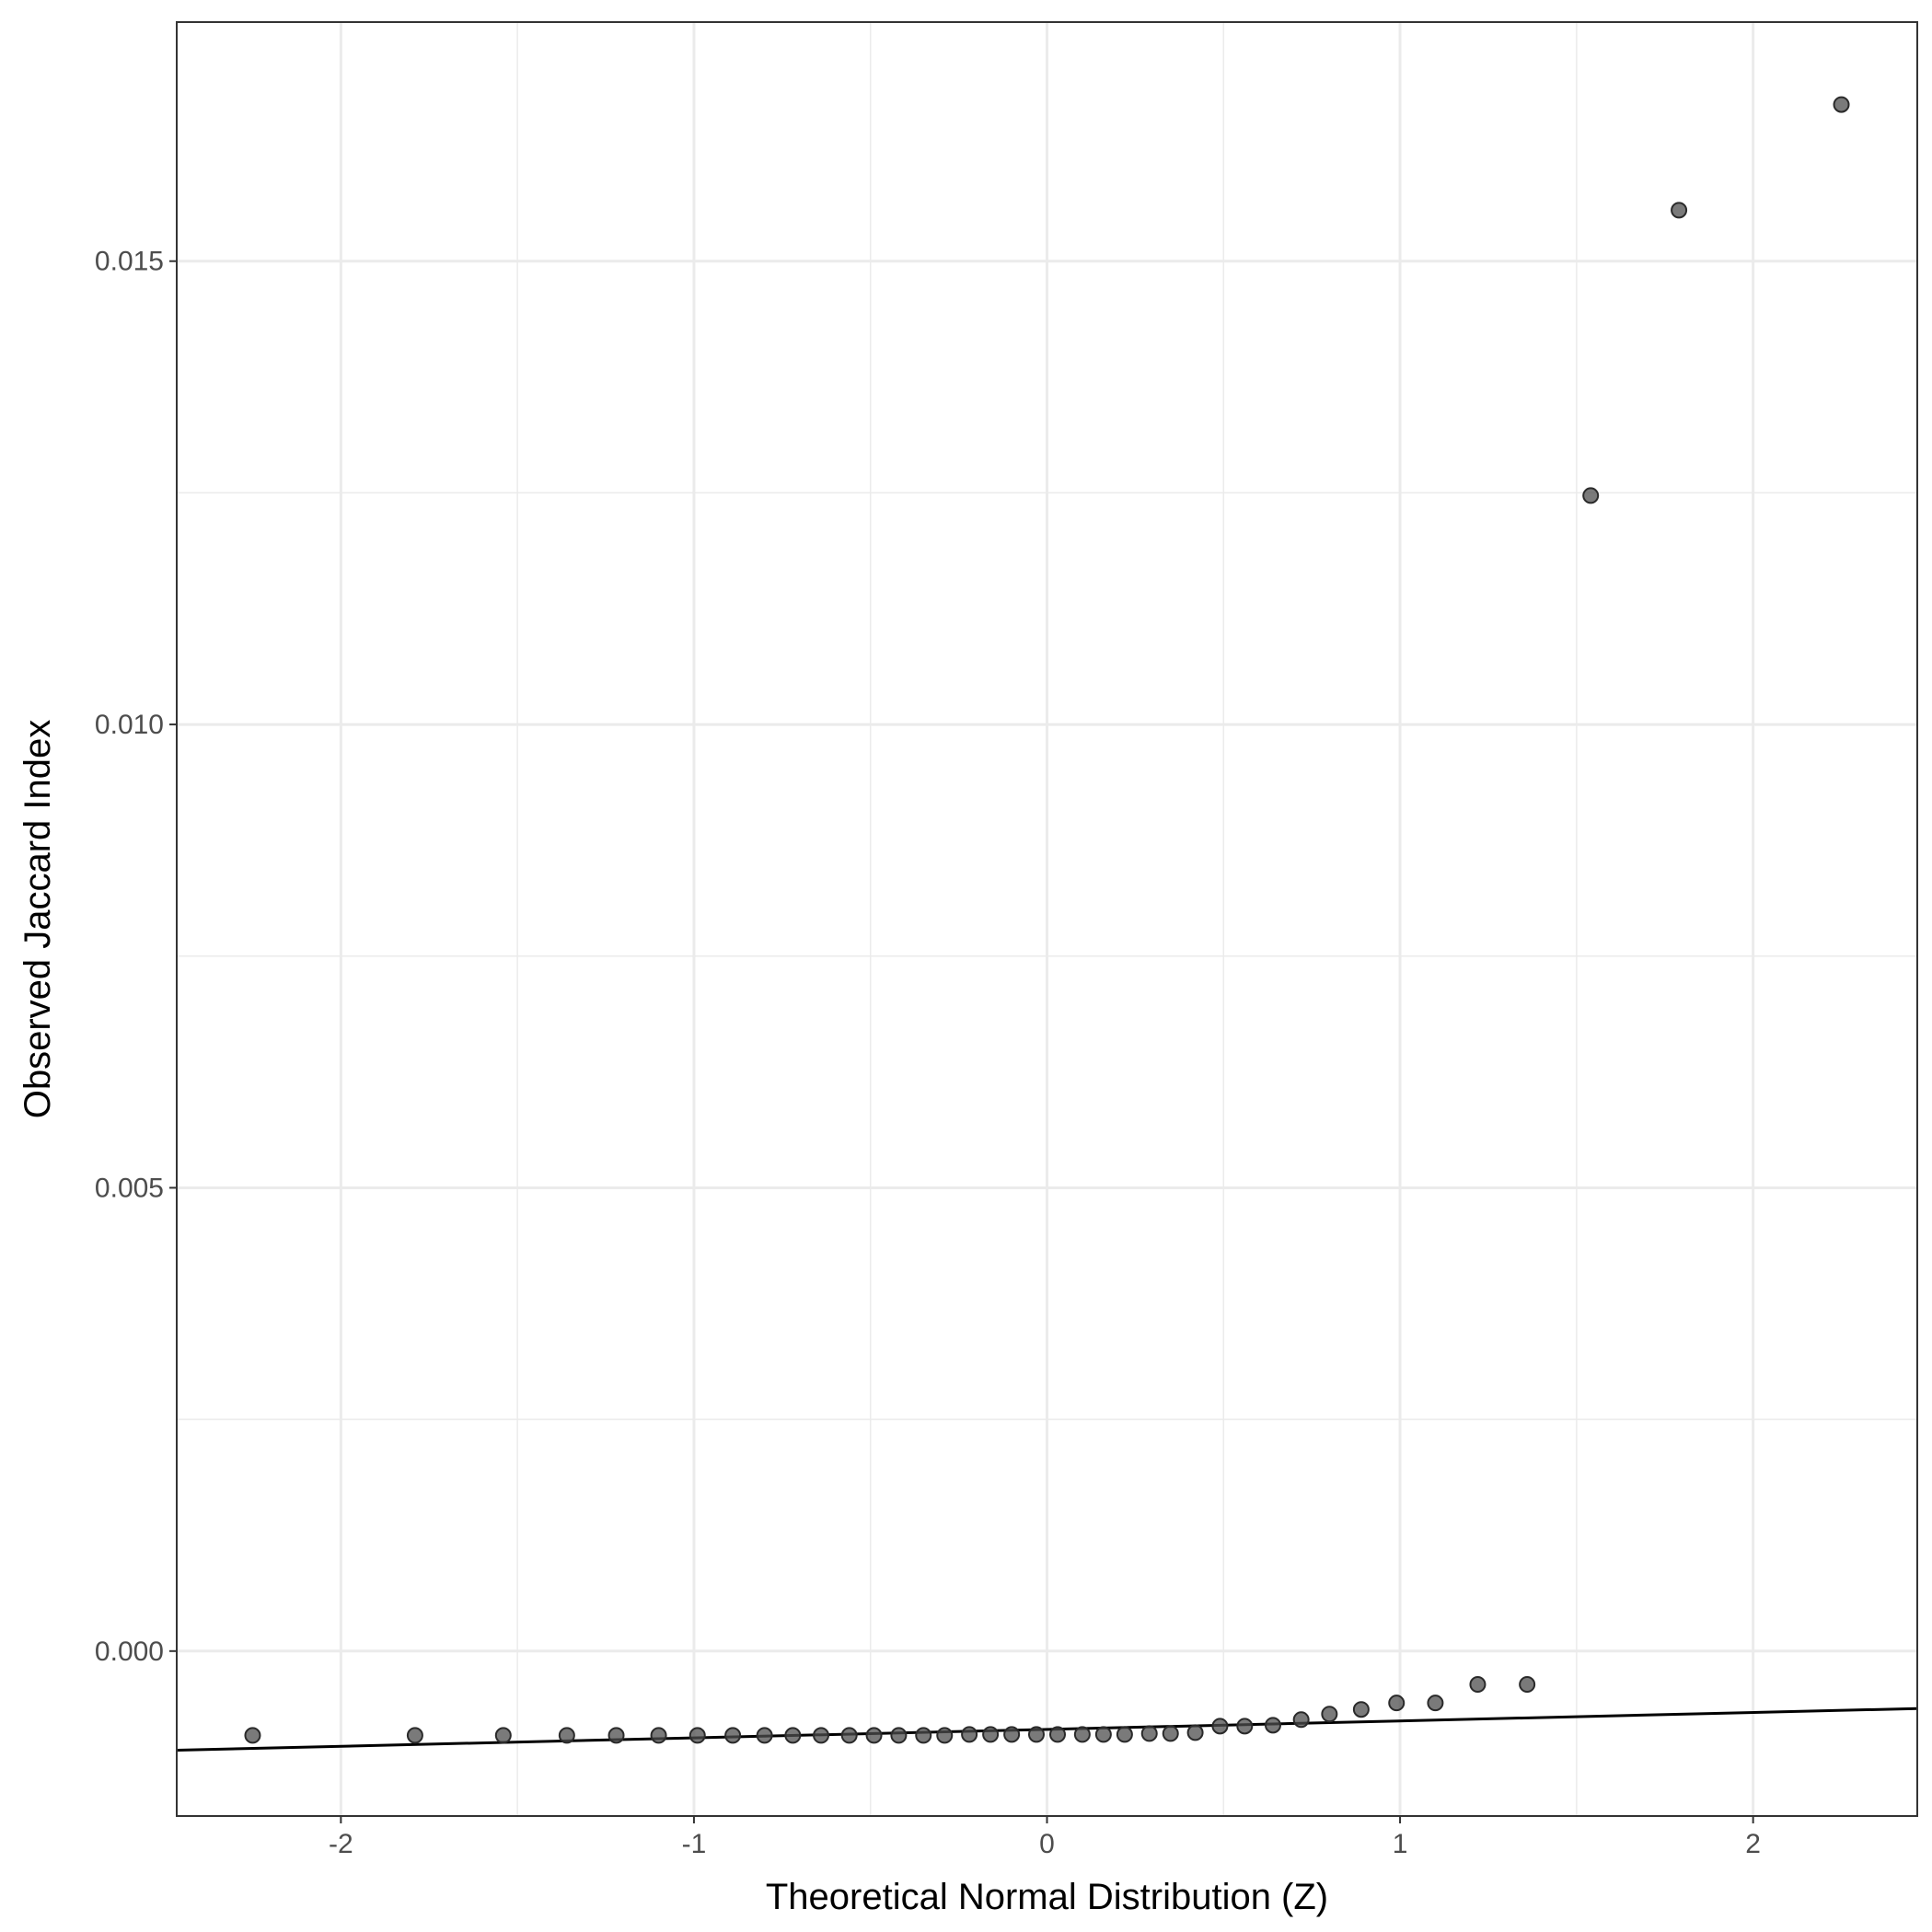 This screenshot has height=1932, width=1932. I want to click on y-tick-label: 0.010, so click(129, 725).